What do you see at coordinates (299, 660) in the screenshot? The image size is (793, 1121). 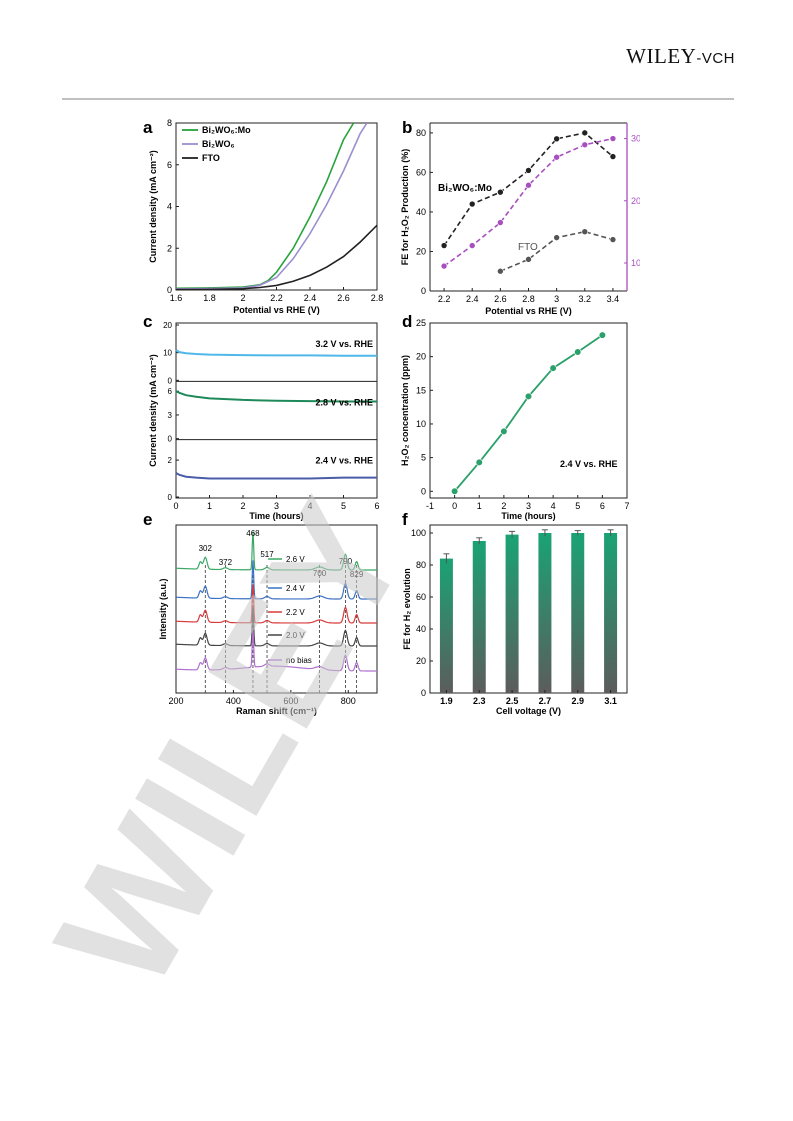 I see `legend-label-e-4: no bias` at bounding box center [299, 660].